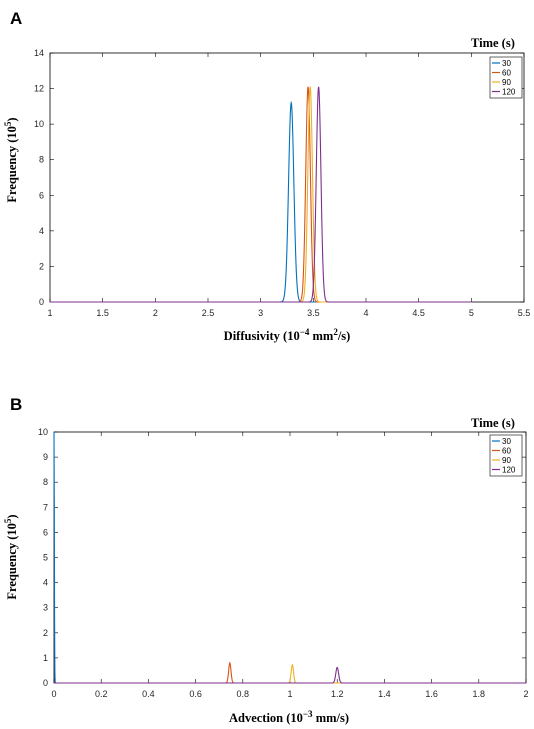 The width and height of the screenshot is (534, 729). What do you see at coordinates (53, 694) in the screenshot?
I see `x-tick-label: 0` at bounding box center [53, 694].